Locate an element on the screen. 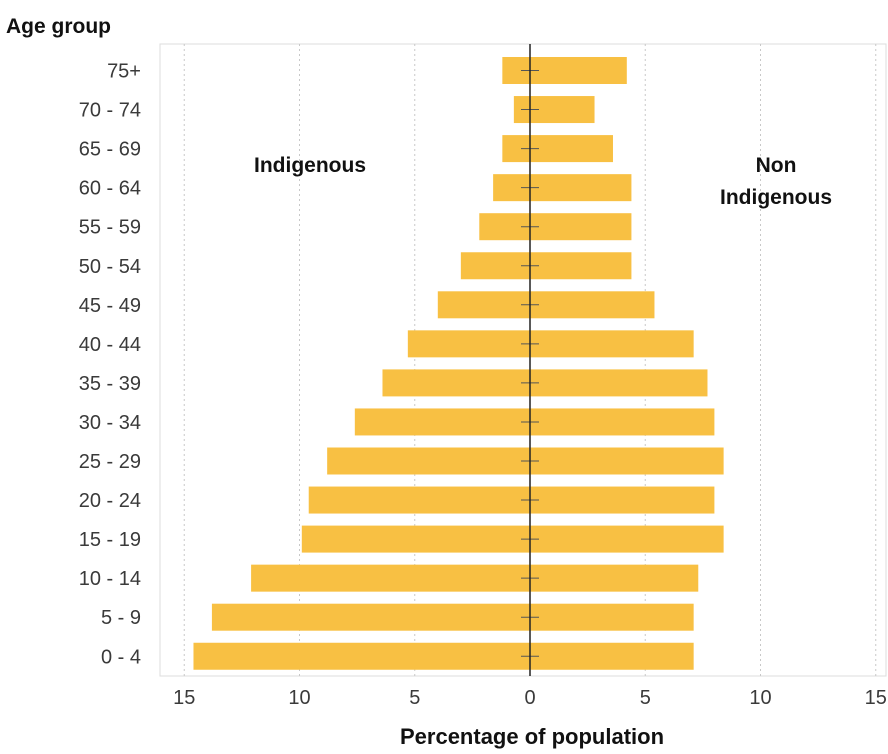  age-group-label: 5 - 9 is located at coordinates (121, 618).